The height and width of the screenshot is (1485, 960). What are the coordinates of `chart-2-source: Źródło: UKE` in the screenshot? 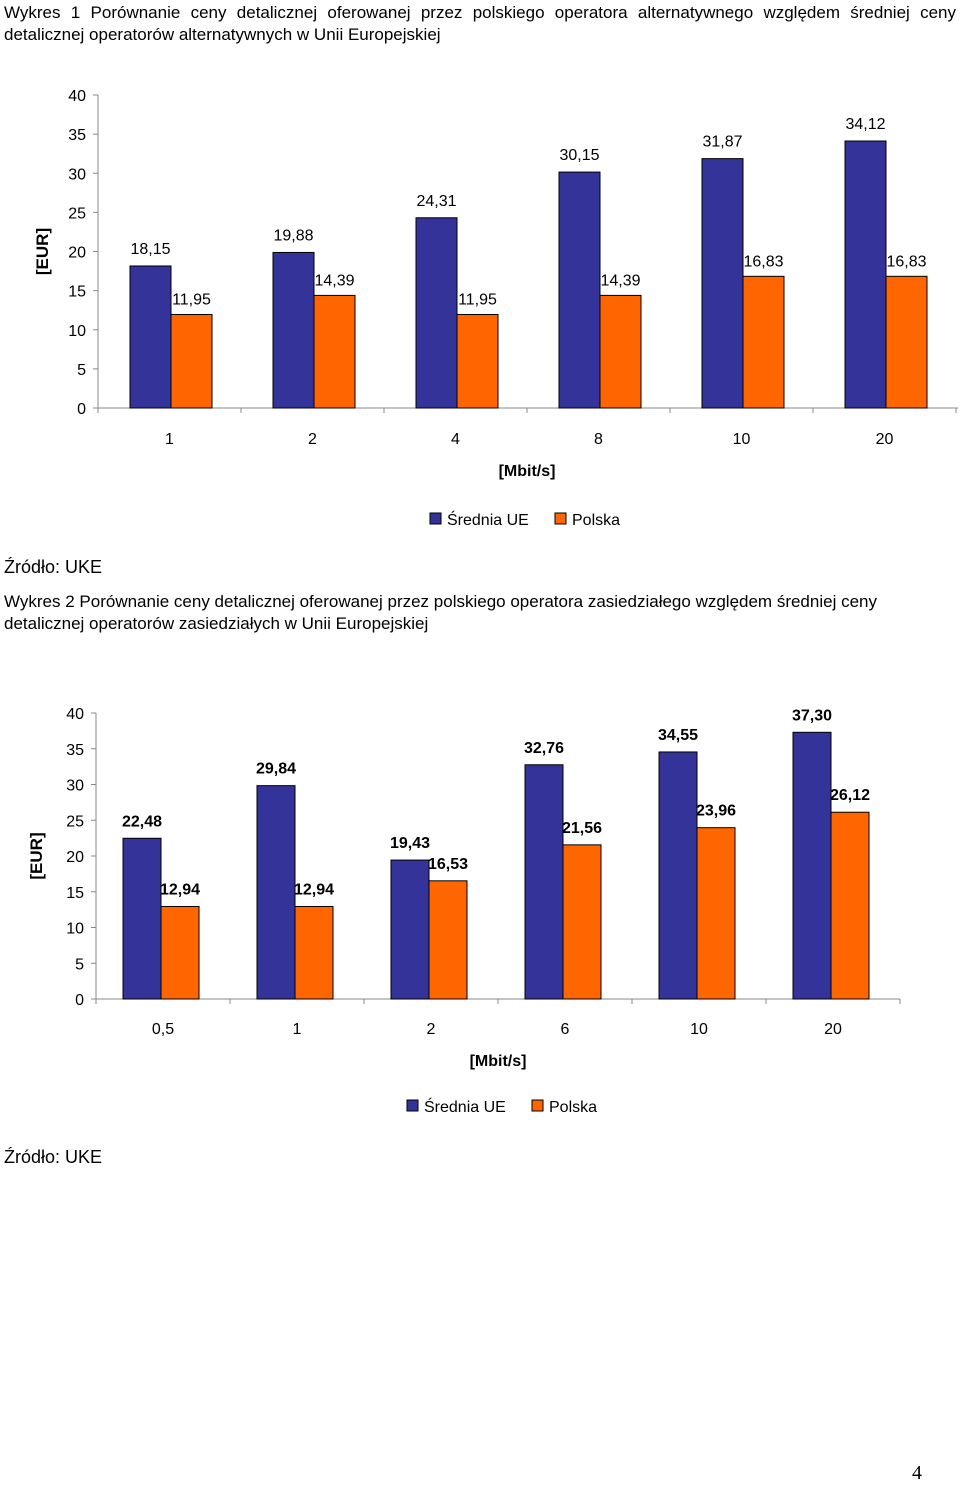 It's located at (53, 1157).